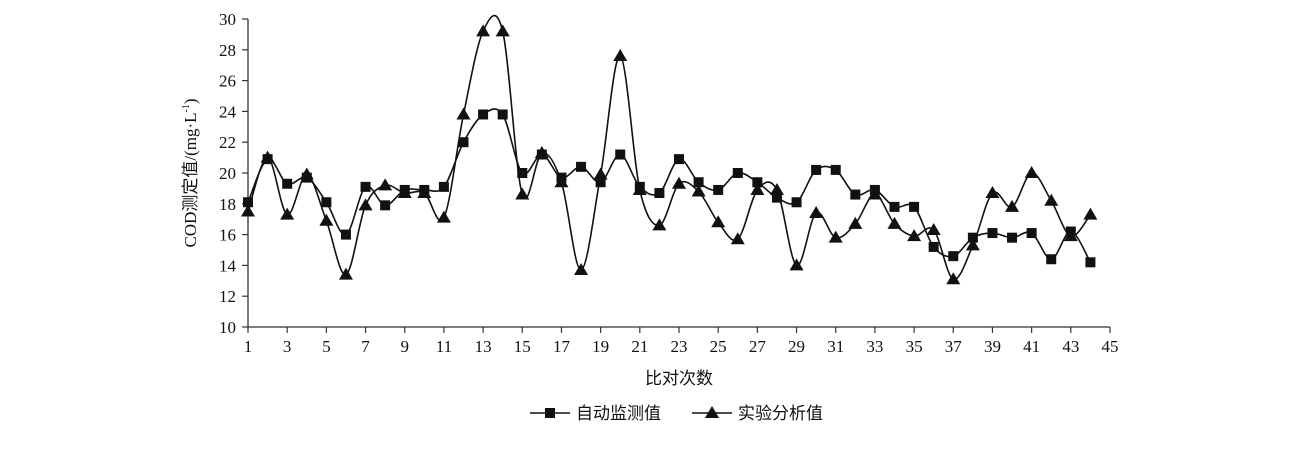 The height and width of the screenshot is (458, 1300). I want to click on y-tick-label: 30, so click(227, 19).